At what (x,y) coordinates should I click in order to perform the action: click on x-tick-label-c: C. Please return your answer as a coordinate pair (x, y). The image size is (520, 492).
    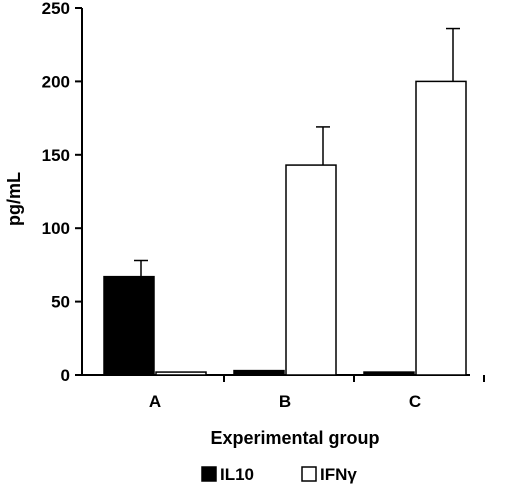
    Looking at the image, I should click on (415, 401).